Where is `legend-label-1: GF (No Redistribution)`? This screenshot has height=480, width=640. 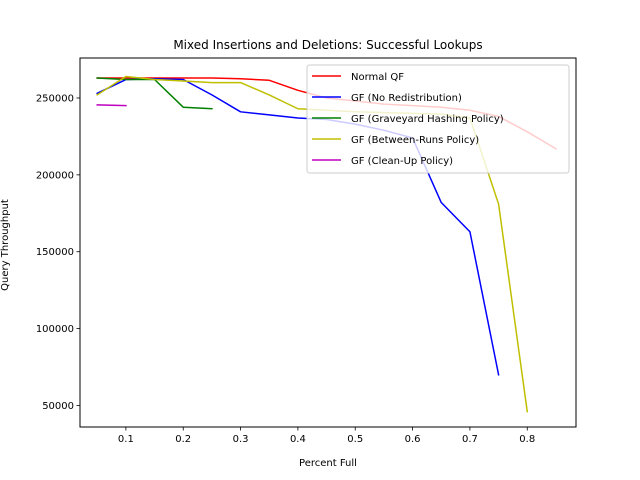 legend-label-1: GF (No Redistribution) is located at coordinates (406, 98).